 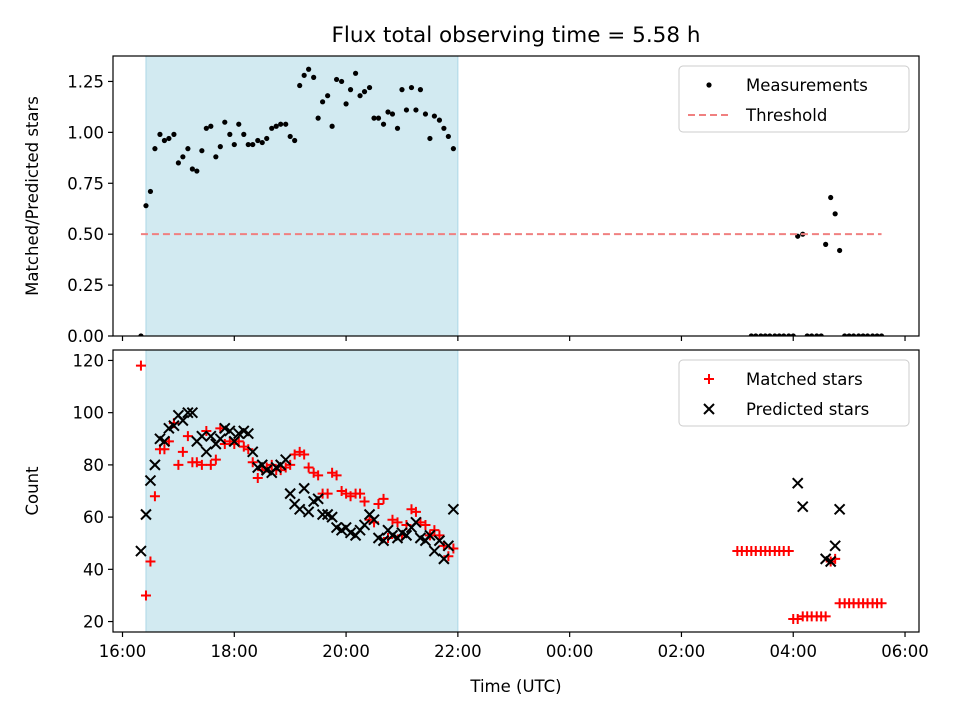 What do you see at coordinates (89, 360) in the screenshot?
I see `y-tick-label: 120` at bounding box center [89, 360].